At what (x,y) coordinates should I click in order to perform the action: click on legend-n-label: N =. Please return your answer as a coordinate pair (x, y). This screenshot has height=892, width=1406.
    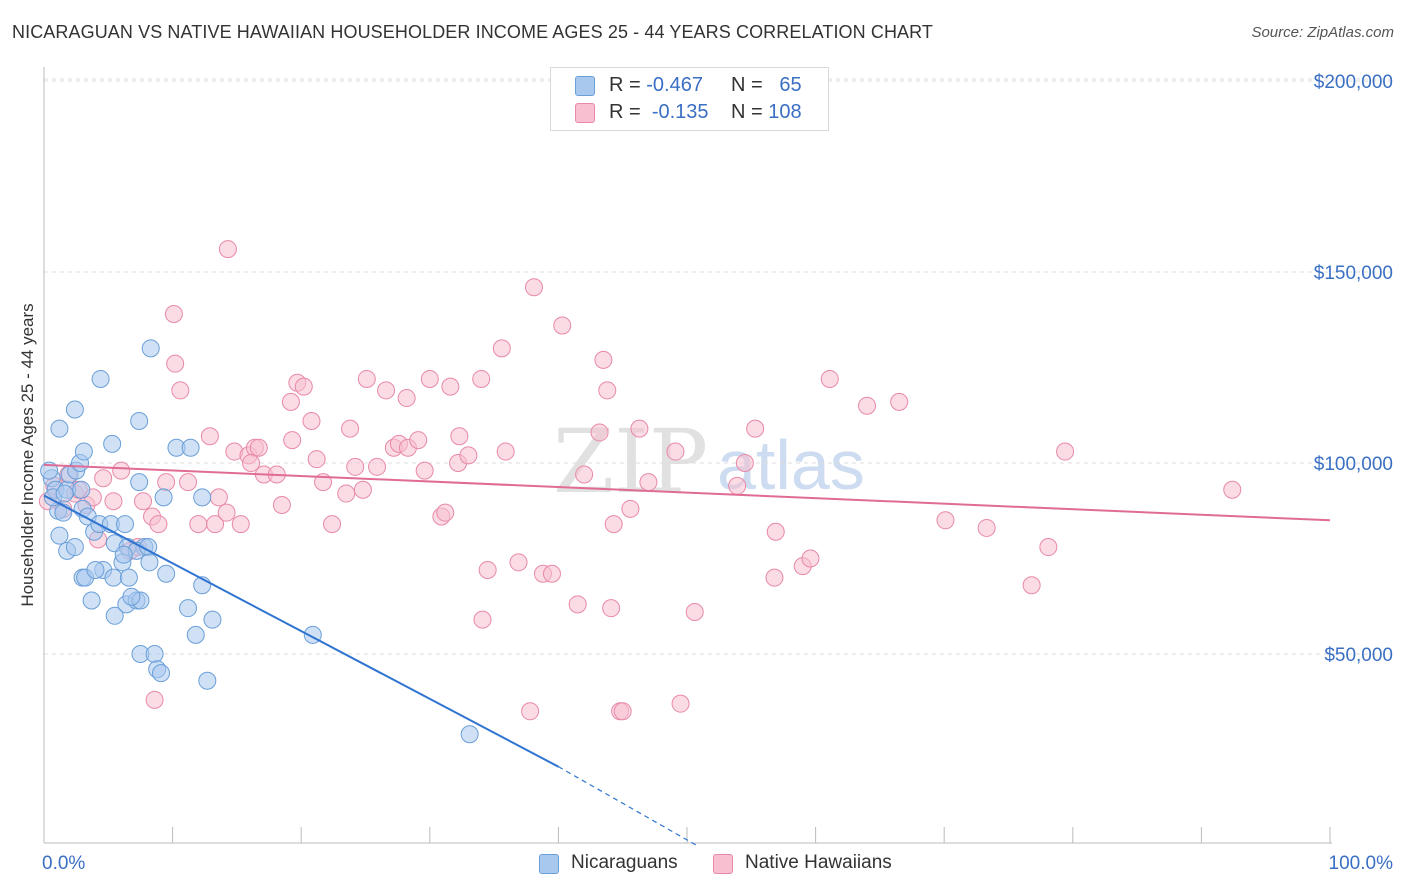
    Looking at the image, I should click on (747, 85).